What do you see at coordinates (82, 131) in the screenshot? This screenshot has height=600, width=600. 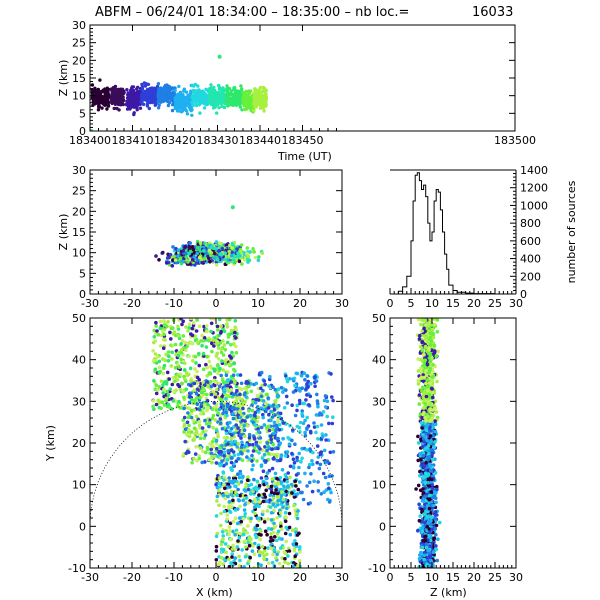 I see `y-tick-label: 0` at bounding box center [82, 131].